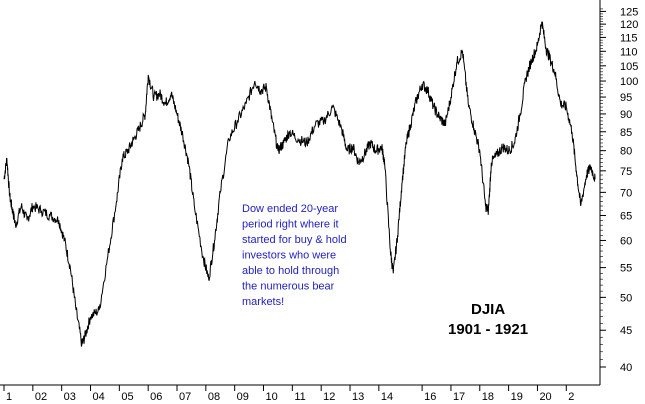 The image size is (645, 404). Describe the element at coordinates (290, 225) in the screenshot. I see `annotation-line: period right where it` at that location.